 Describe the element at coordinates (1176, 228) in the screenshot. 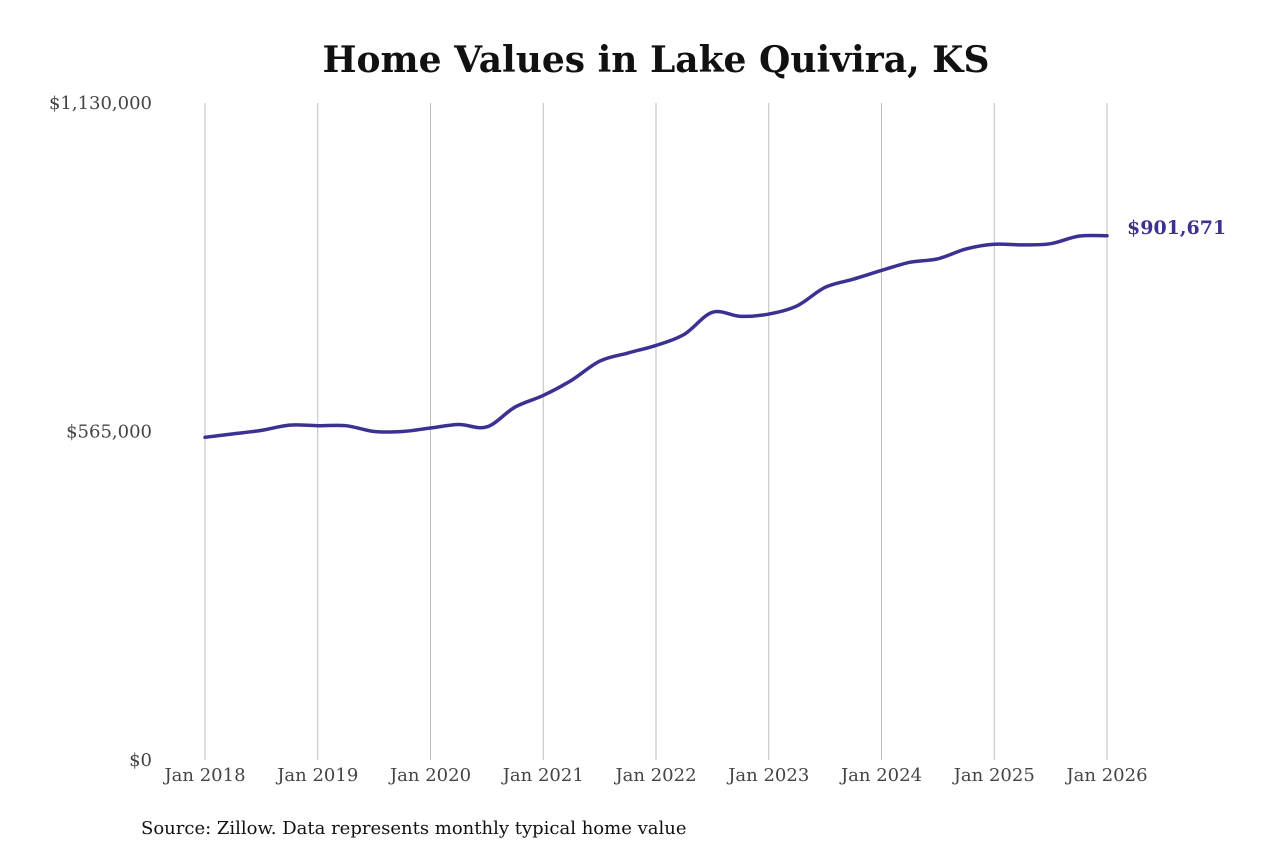

I see `end-value-label: $901,671` at that location.